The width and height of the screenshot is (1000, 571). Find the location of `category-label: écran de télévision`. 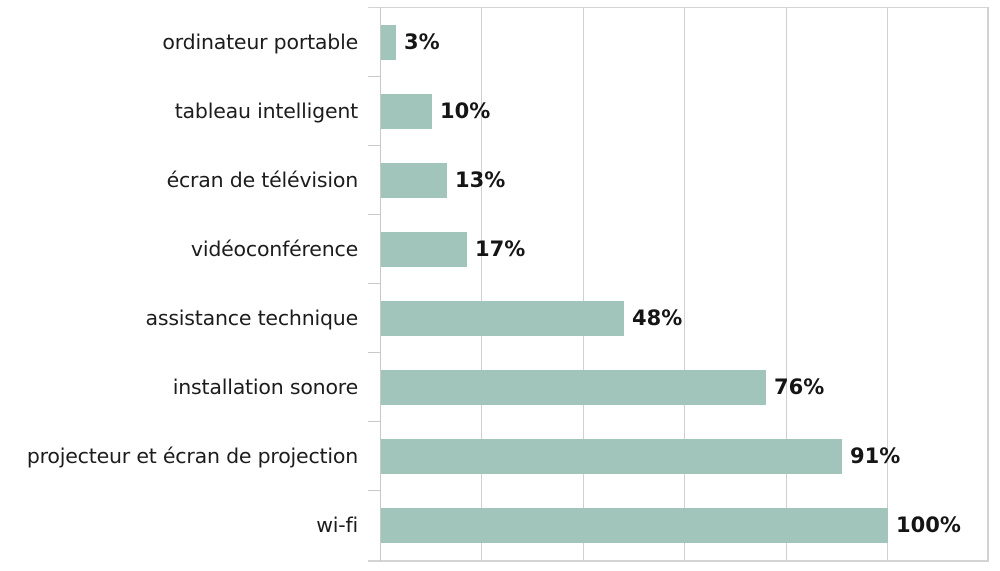

category-label: écran de télévision is located at coordinates (262, 180).